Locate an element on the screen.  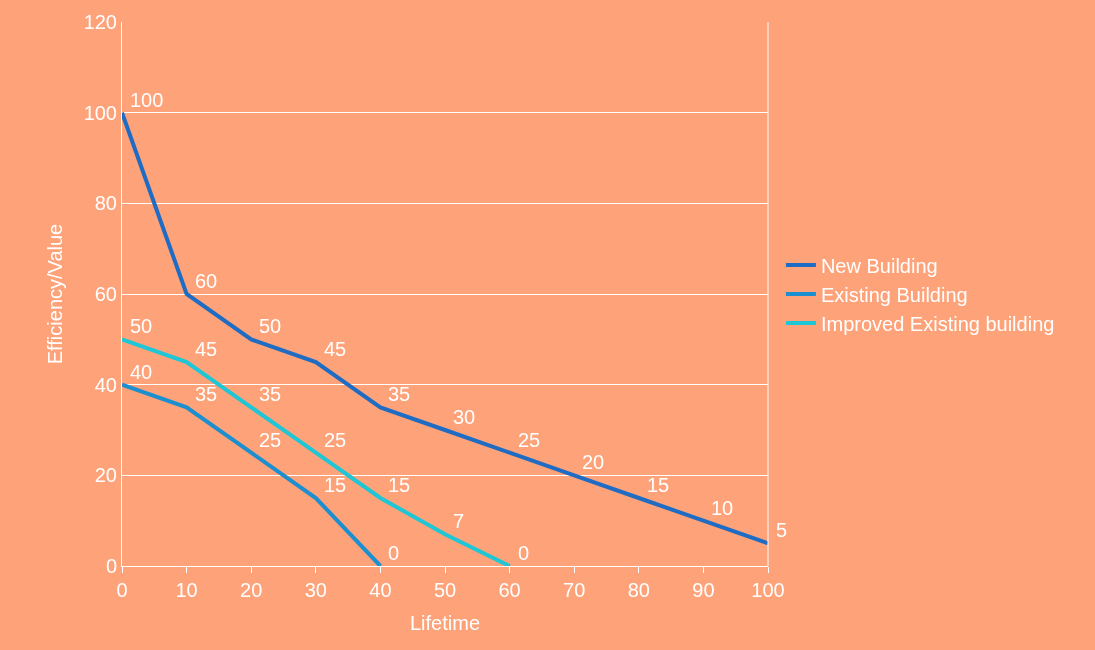
x-axis-title: Lifetime is located at coordinates (445, 622).